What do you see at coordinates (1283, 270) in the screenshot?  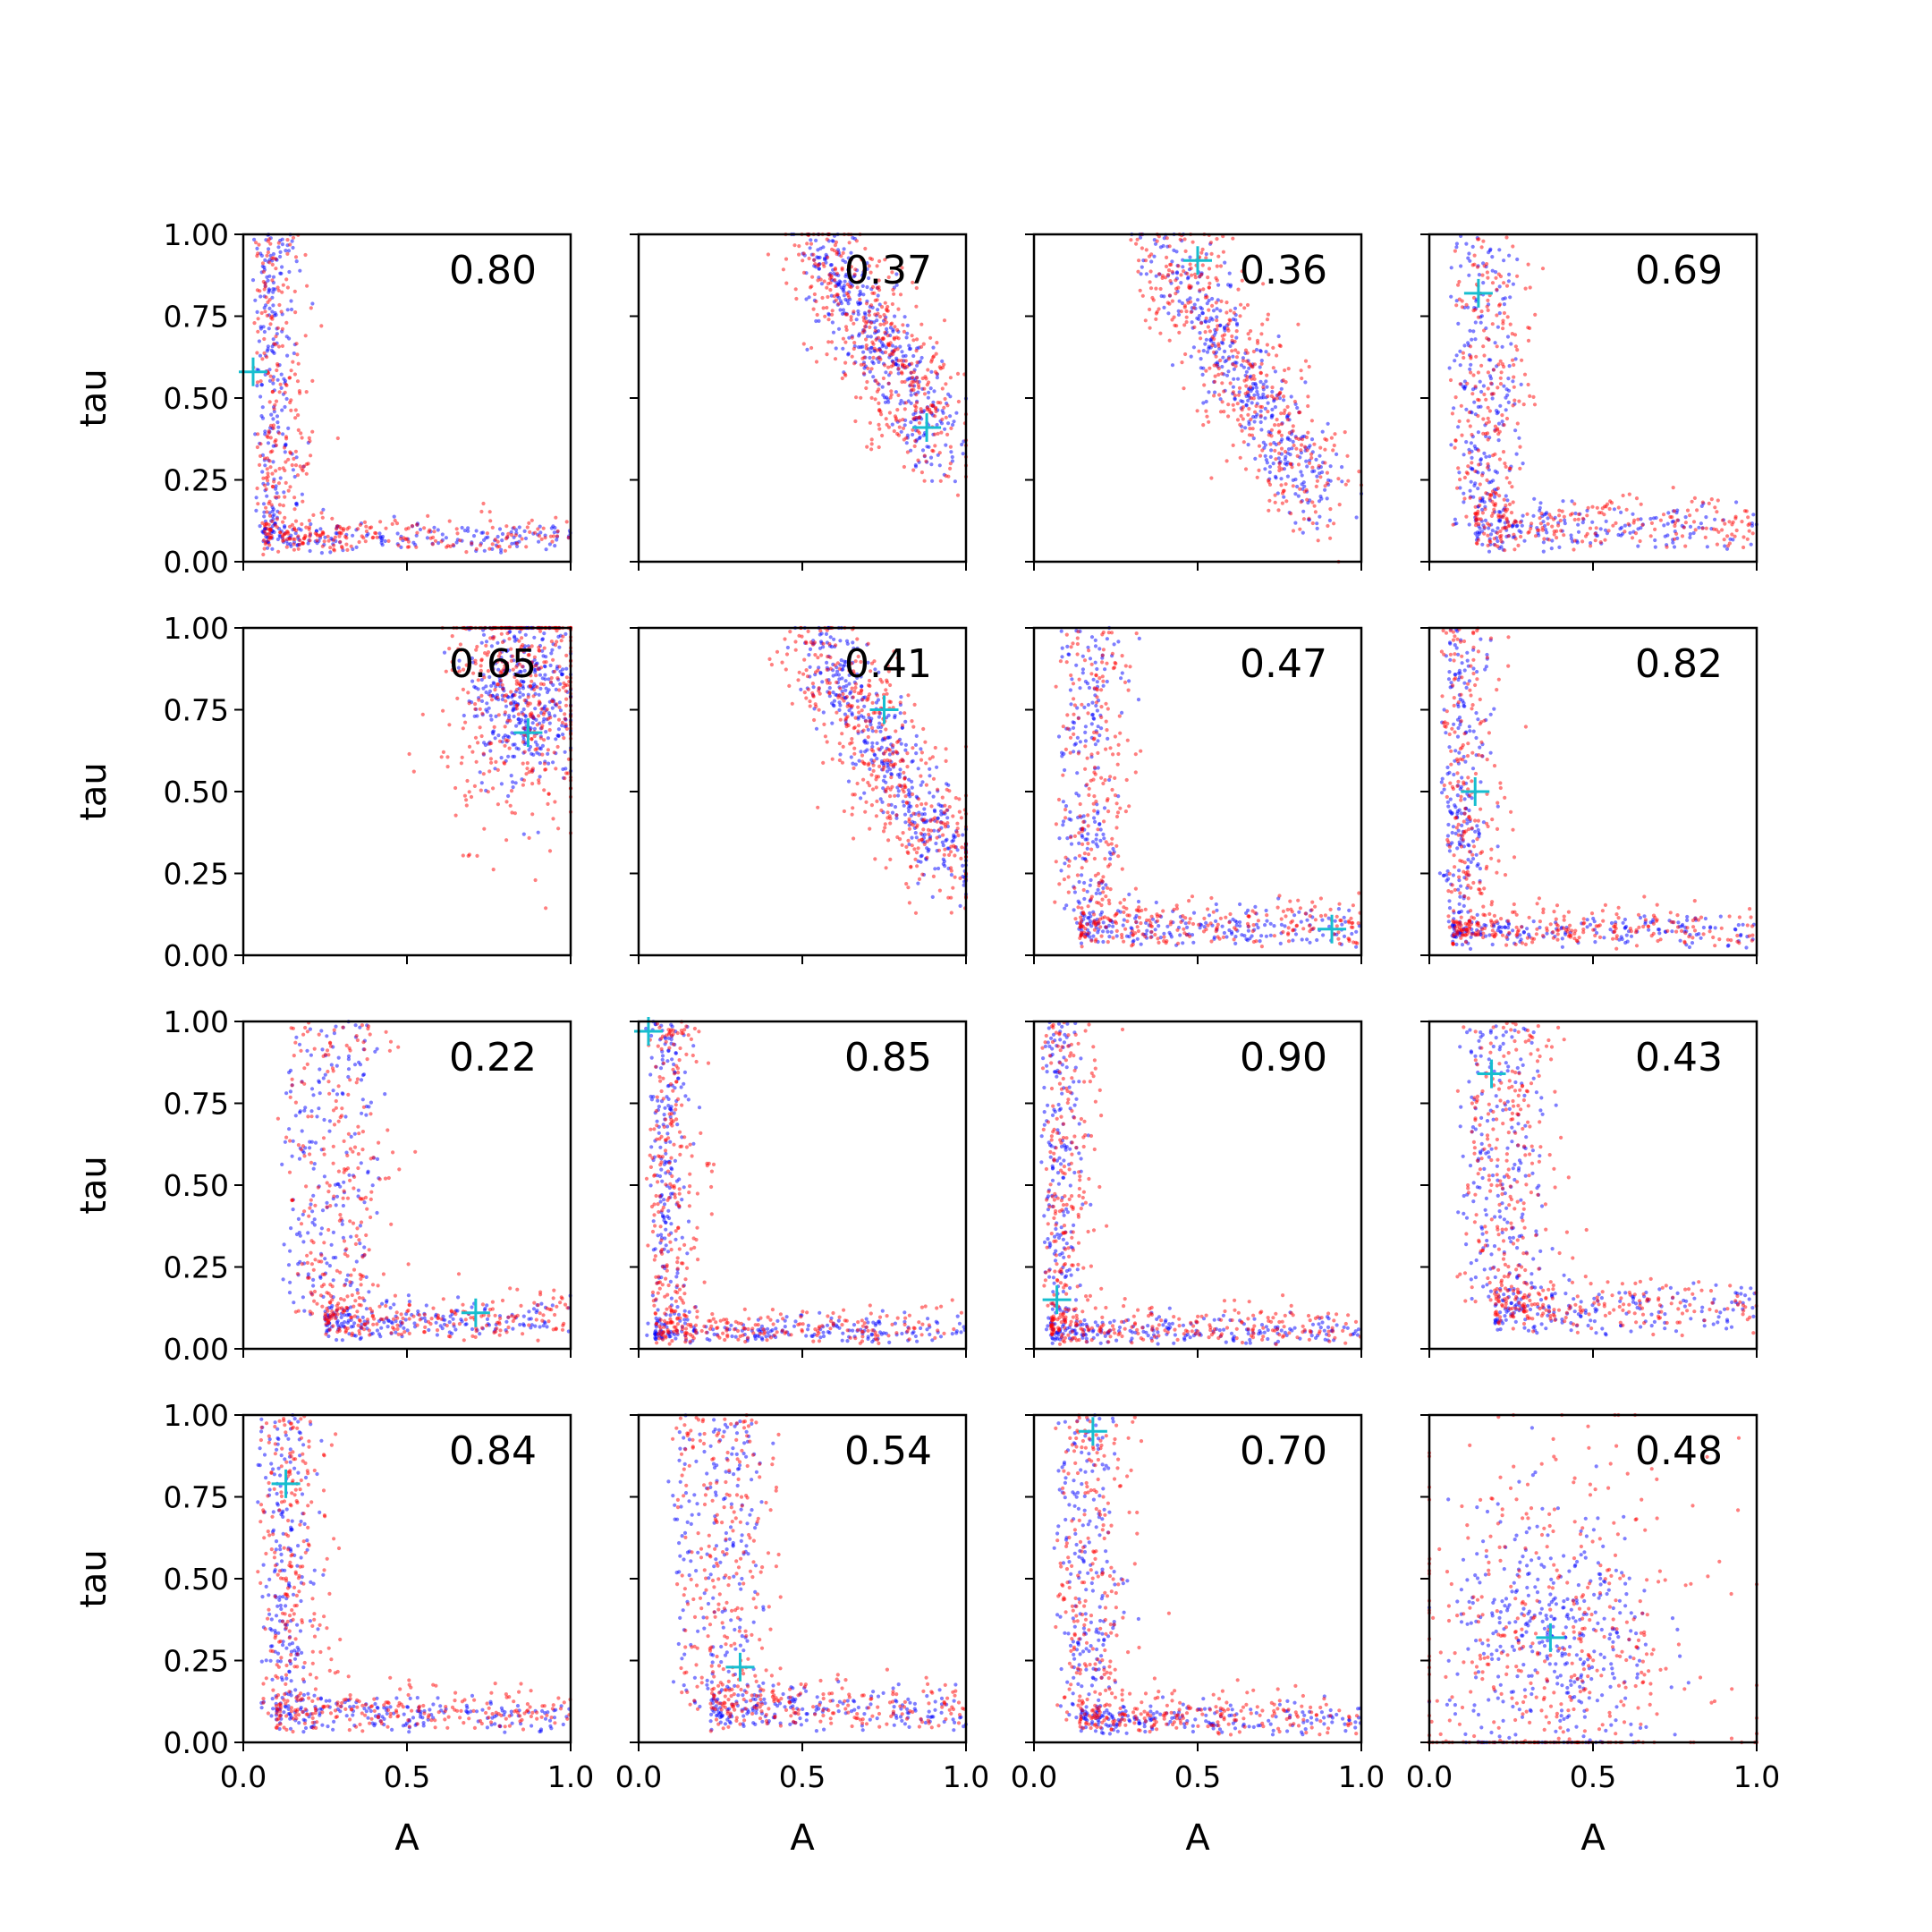 I see `panel-value-label: 0.36` at bounding box center [1283, 270].